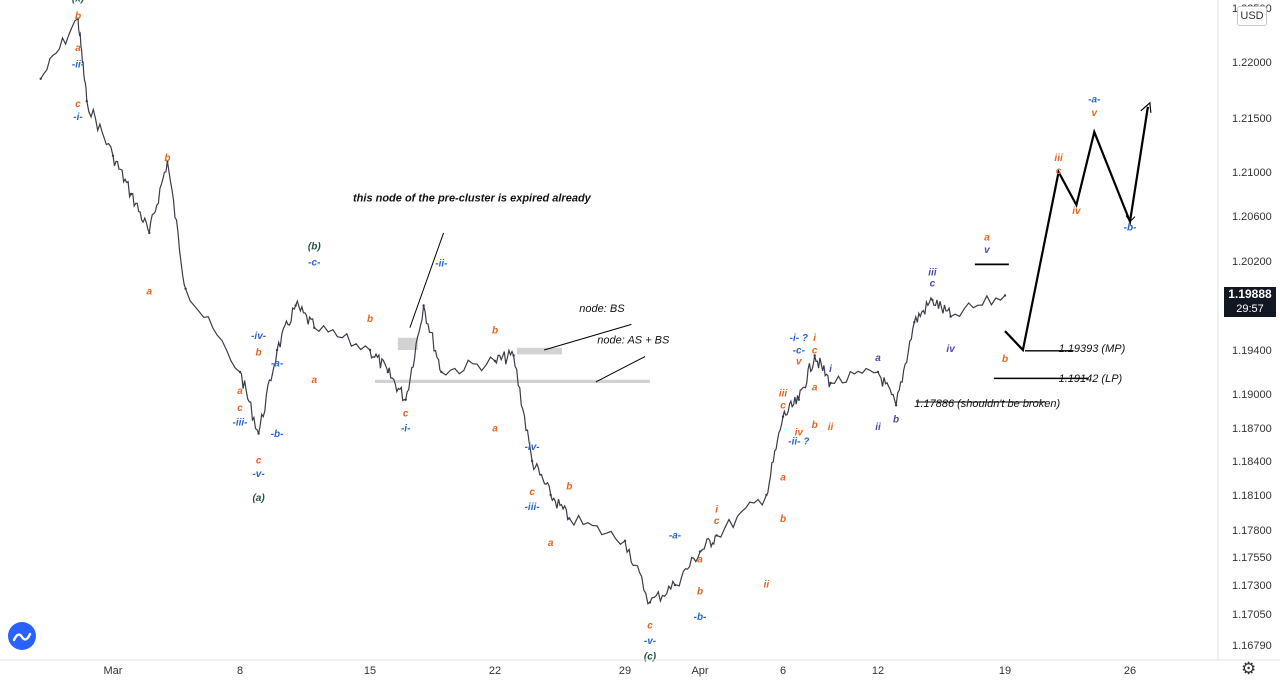 Image resolution: width=1280 pixels, height=680 pixels. I want to click on wave-label: -i-, so click(406, 428).